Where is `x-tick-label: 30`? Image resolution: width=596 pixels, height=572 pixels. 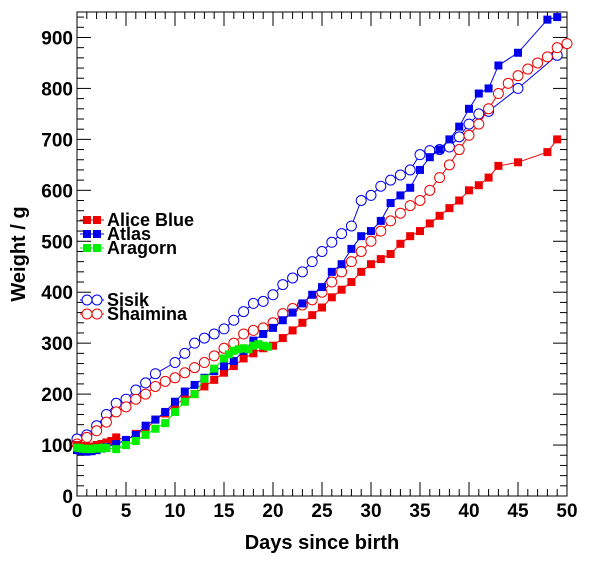
x-tick-label: 30 is located at coordinates (370, 511).